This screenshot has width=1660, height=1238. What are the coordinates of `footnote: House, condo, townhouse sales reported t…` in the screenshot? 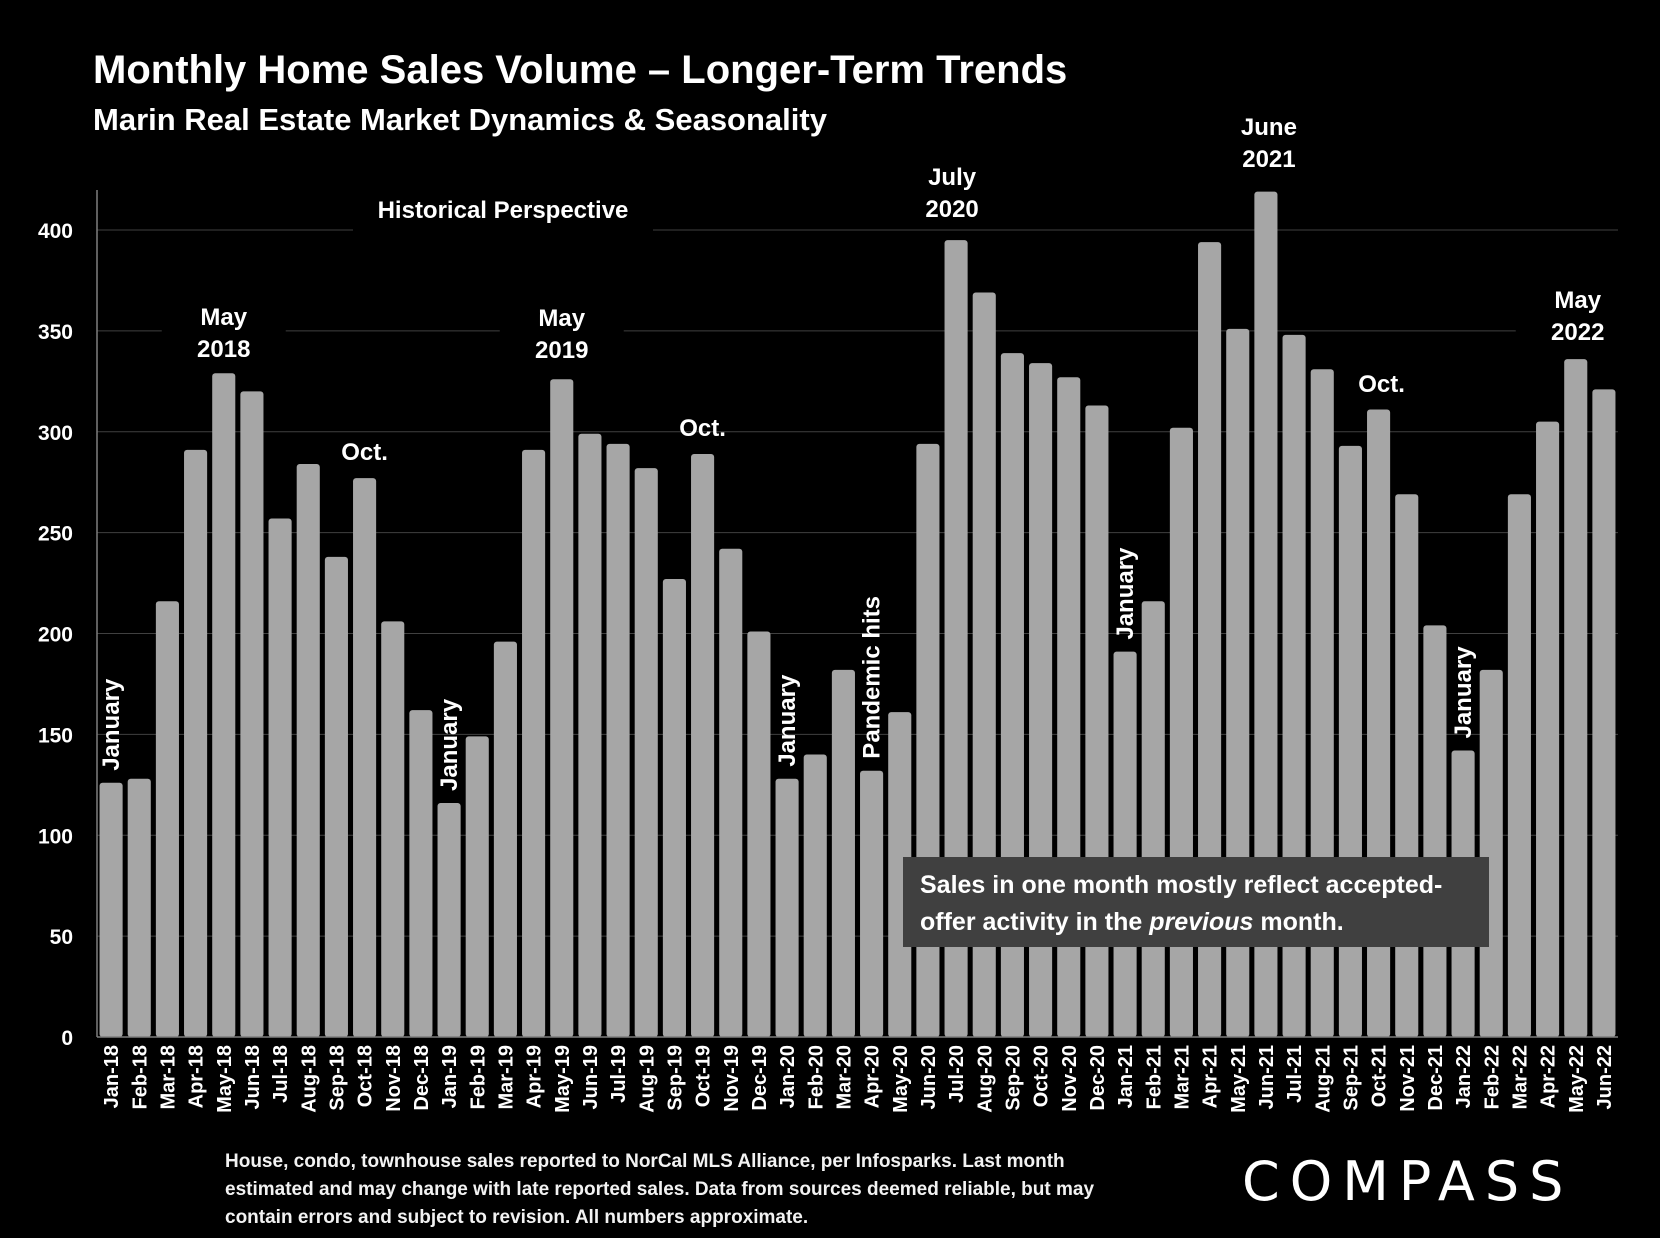 It's located at (660, 1189).